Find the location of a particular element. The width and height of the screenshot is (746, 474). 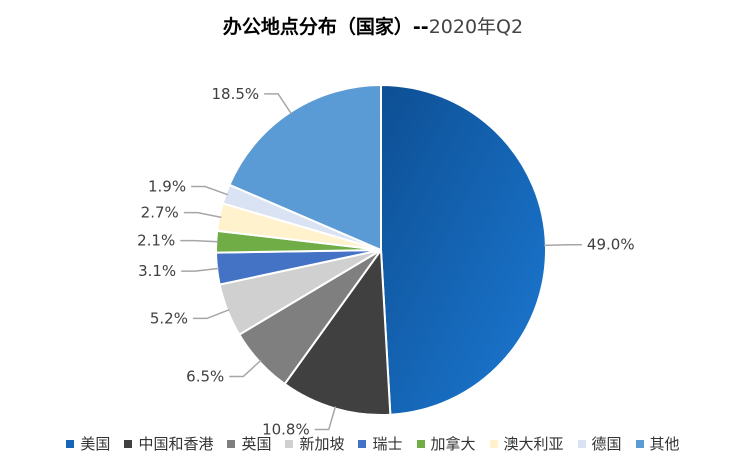

legend: 美国 中国和香港 英国 新加坡 瑞士 加拿大 澳大利亚 德国 其他 is located at coordinates (373, 443).